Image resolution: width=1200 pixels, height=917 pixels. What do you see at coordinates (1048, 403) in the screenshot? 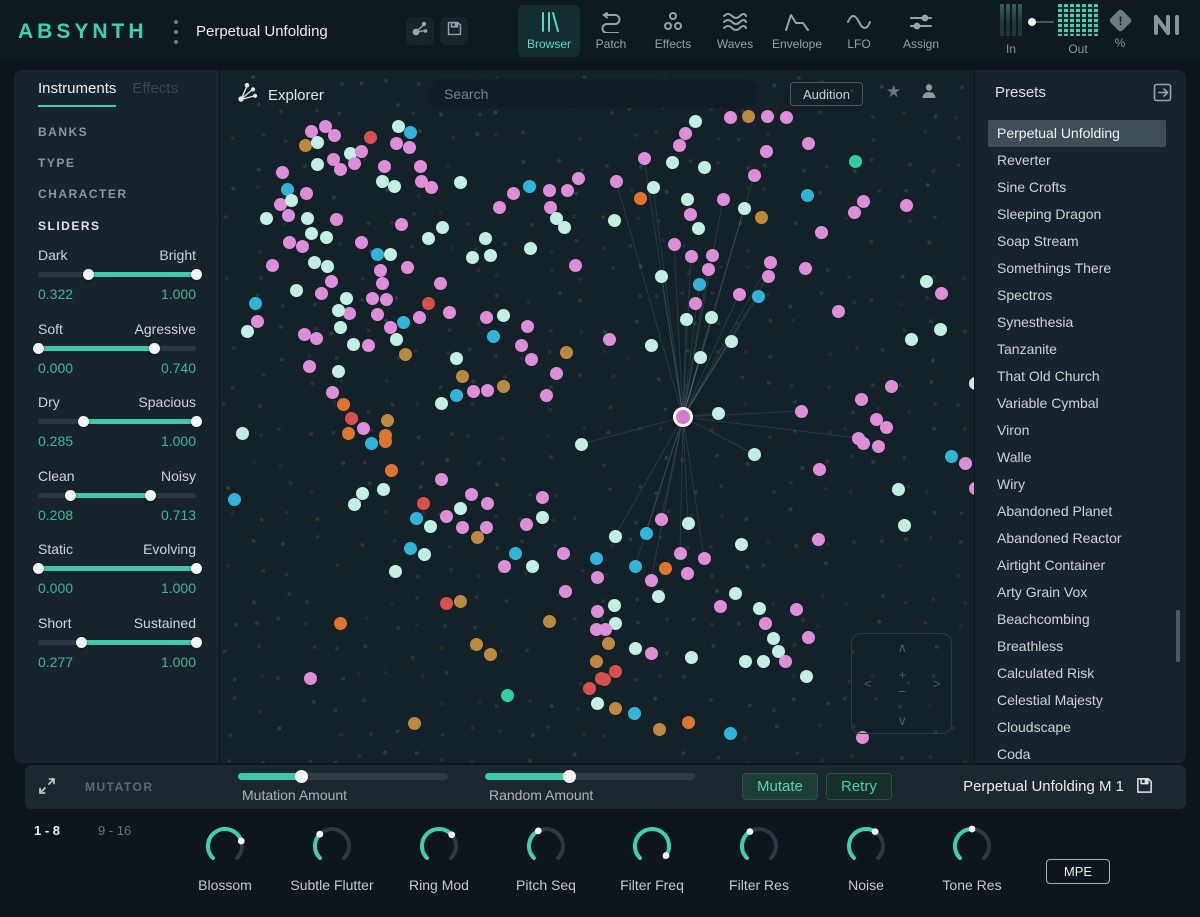
I see `preset-item: Variable Cymbal` at bounding box center [1048, 403].